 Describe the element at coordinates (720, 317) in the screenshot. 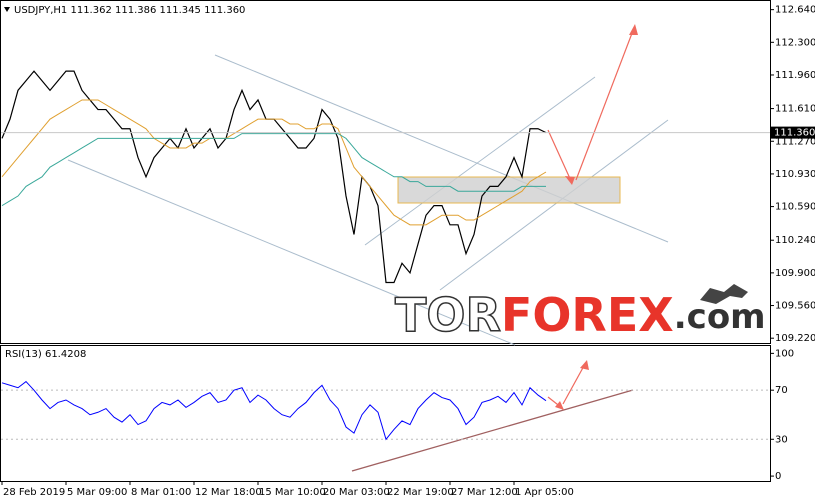

I see `watermark-suffix: .com` at that location.